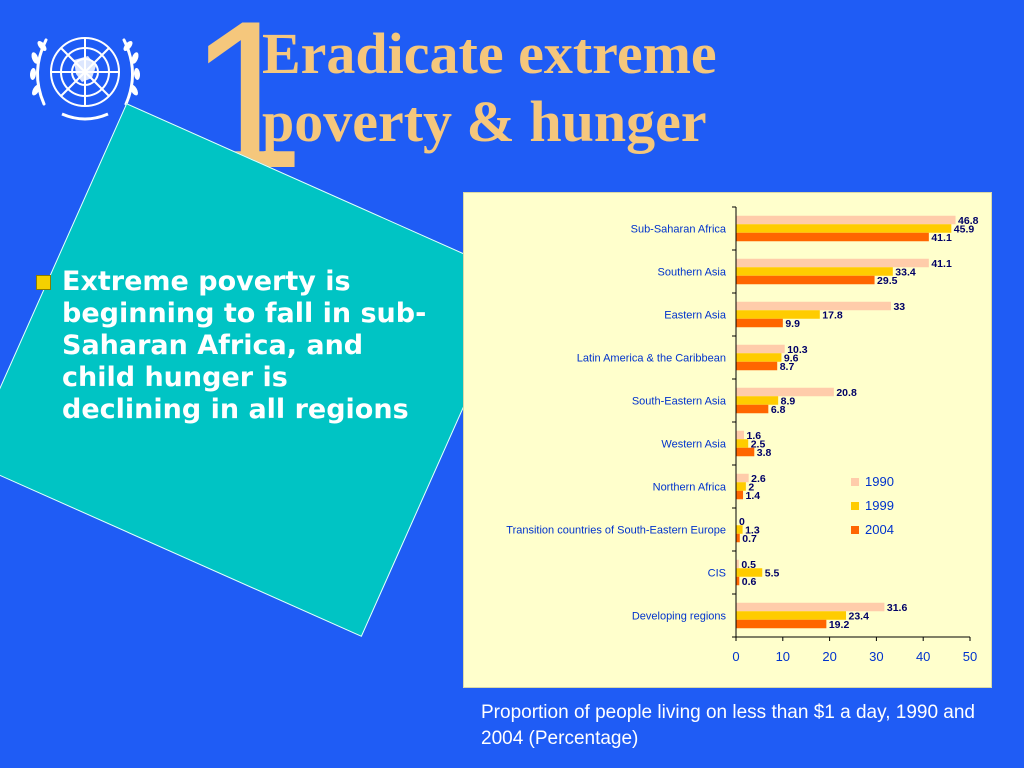 The image size is (1024, 768). I want to click on data-label: 2.6, so click(758, 479).